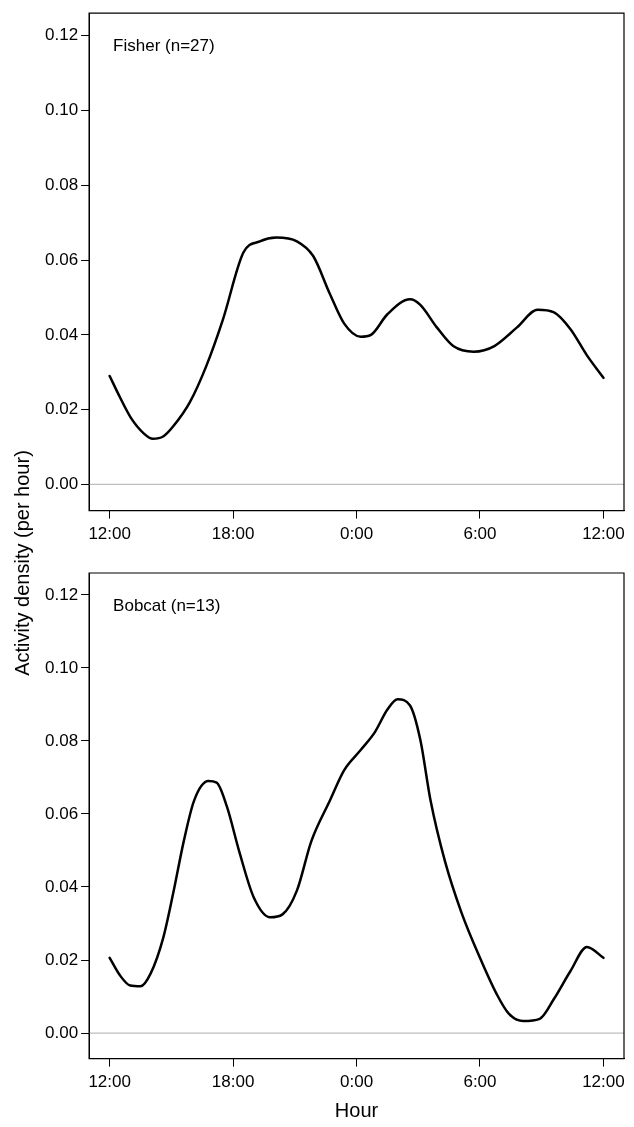  Describe the element at coordinates (167, 606) in the screenshot. I see `annotation: Bobcat (n=13)` at that location.